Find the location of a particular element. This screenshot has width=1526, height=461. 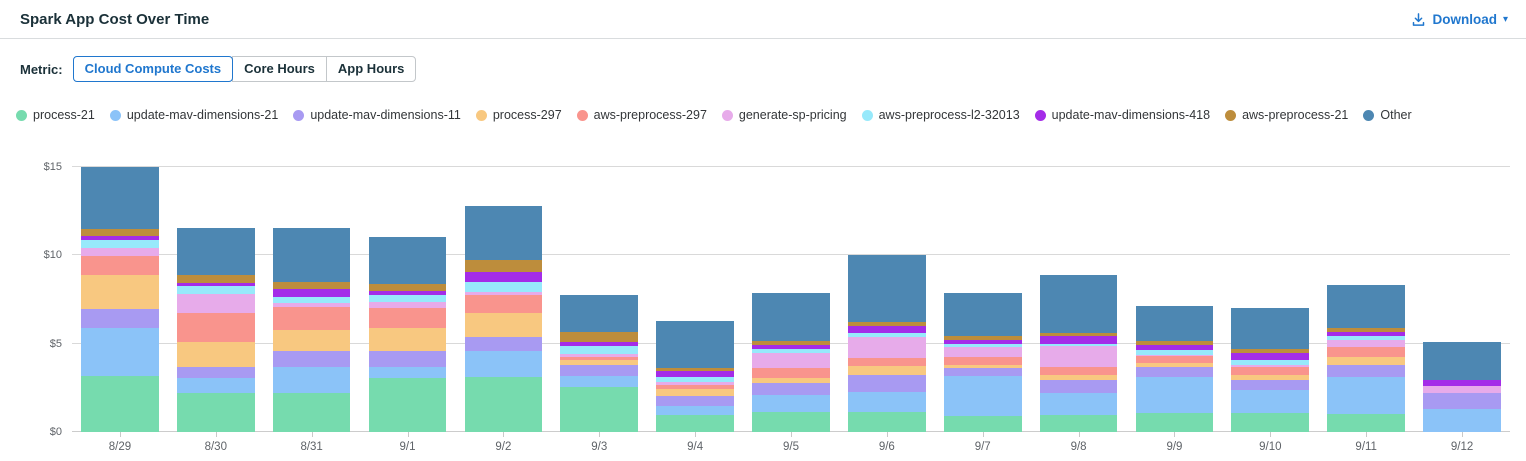

legend-item-aws-preprocess-297: aws-preprocess-297 is located at coordinates (641, 115).